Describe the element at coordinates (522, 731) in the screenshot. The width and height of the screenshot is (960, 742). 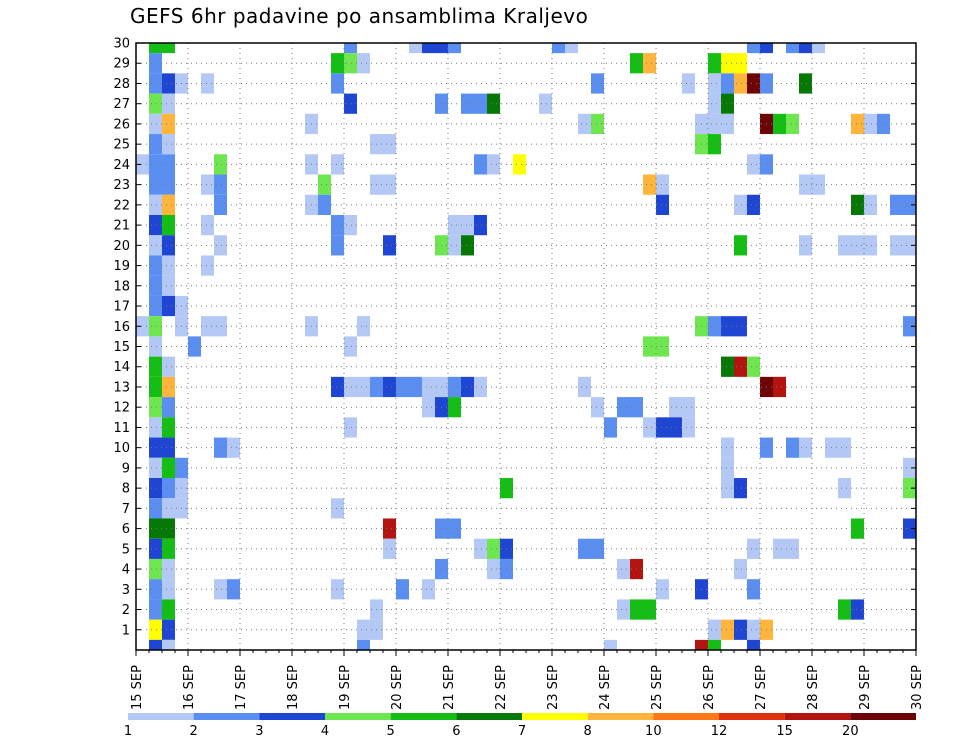
I see `legend-label: 7` at that location.